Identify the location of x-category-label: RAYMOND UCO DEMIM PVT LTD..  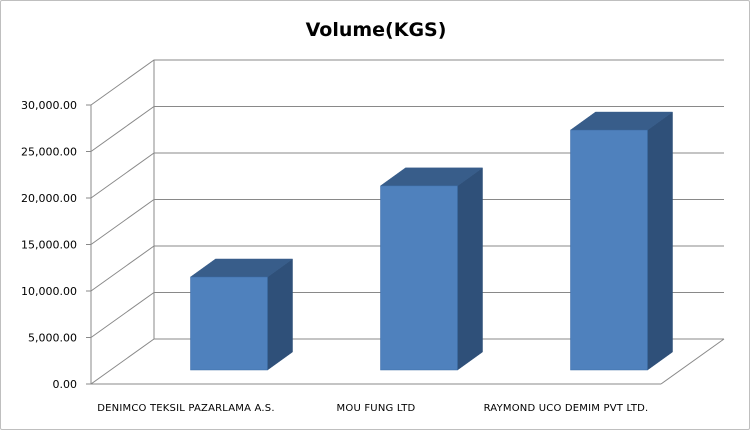
(566, 408).